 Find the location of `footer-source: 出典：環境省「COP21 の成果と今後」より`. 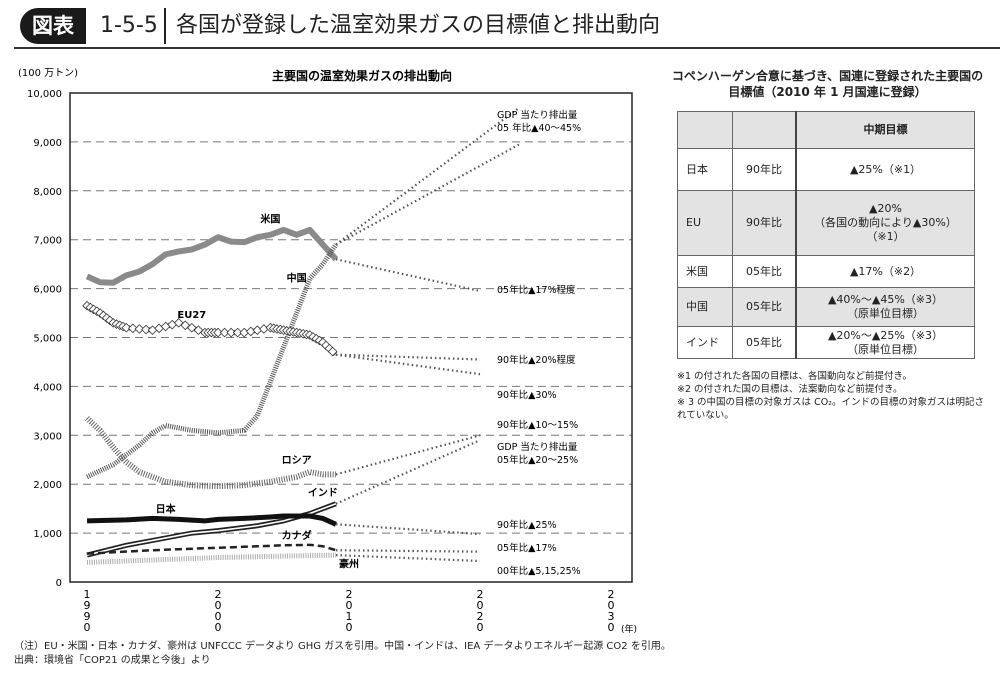

footer-source: 出典：環境省「COP21 の成果と今後」より is located at coordinates (112, 660).